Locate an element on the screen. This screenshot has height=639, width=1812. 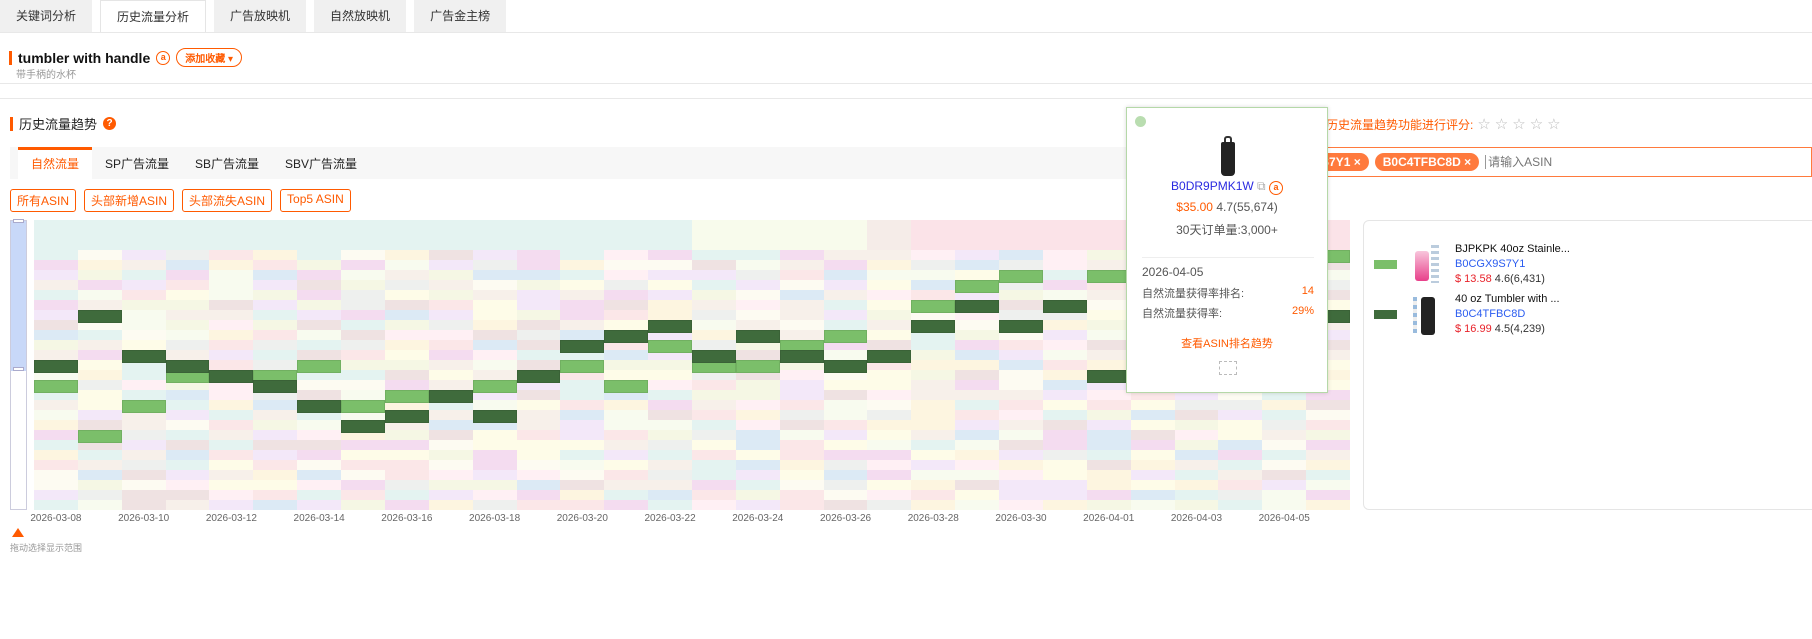
filter-lost-top-asin: 头部流失ASIN is located at coordinates (227, 200).